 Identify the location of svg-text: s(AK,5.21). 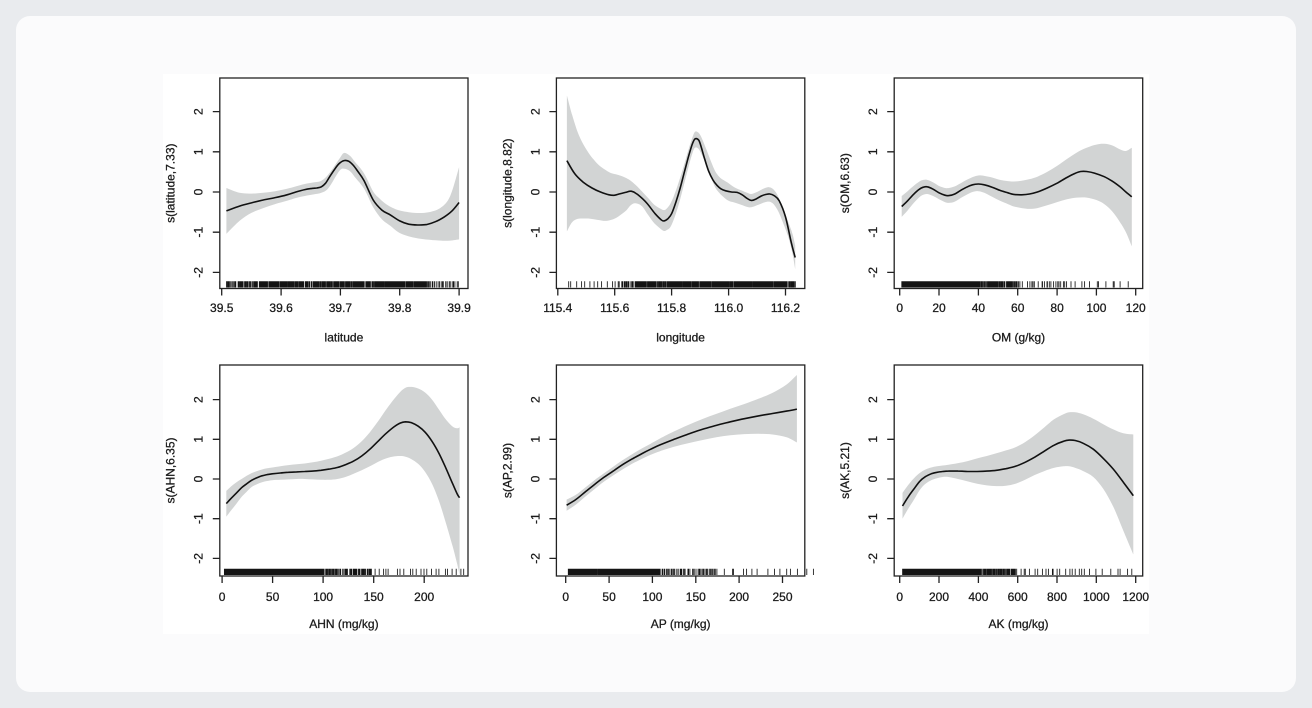
(845, 470).